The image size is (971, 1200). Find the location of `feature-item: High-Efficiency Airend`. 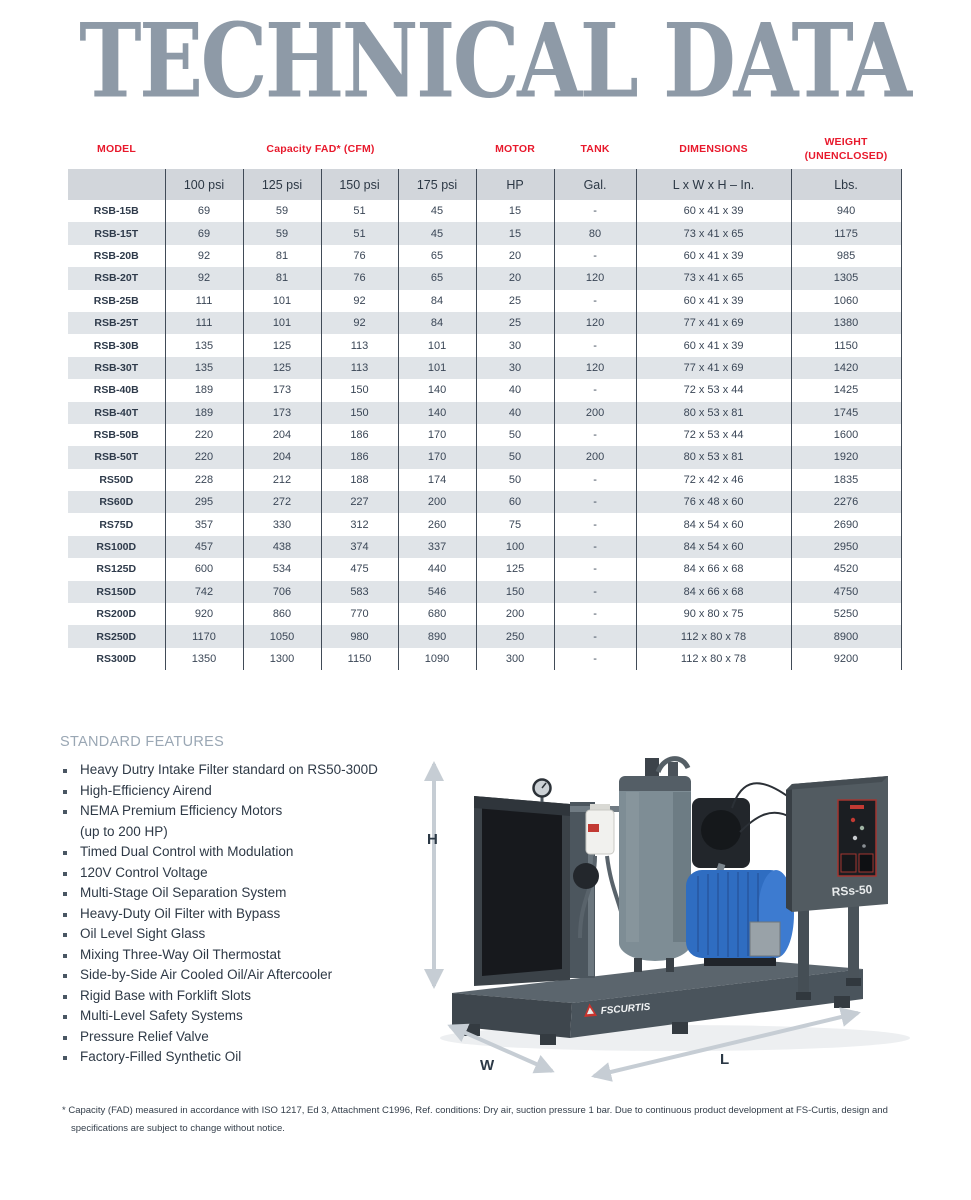

feature-item: High-Efficiency Airend is located at coordinates (245, 791).